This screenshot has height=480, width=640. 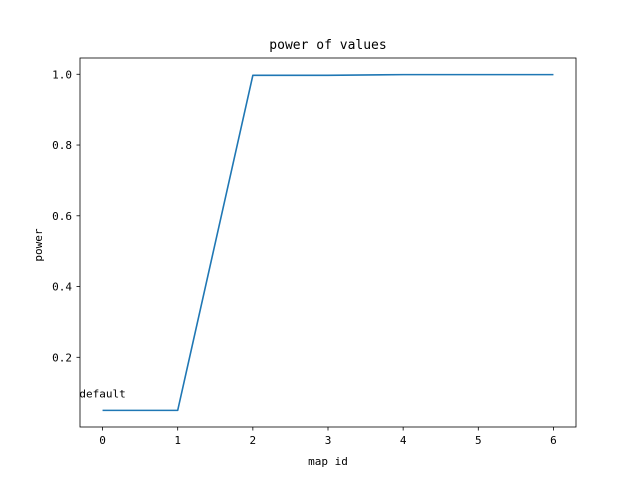 I want to click on x-tick-label: 5, so click(x=478, y=440).